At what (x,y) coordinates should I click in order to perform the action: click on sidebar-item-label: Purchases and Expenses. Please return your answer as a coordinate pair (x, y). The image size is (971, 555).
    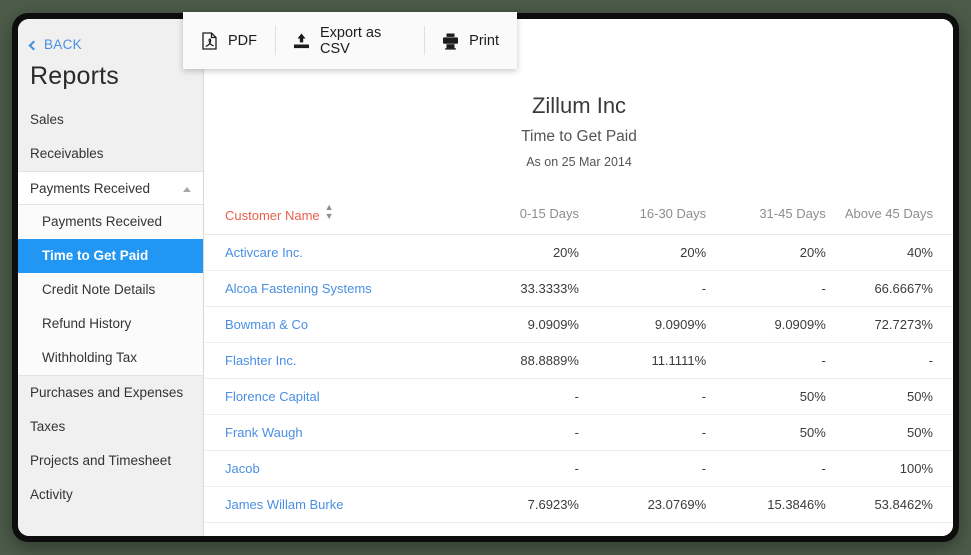
    Looking at the image, I should click on (107, 392).